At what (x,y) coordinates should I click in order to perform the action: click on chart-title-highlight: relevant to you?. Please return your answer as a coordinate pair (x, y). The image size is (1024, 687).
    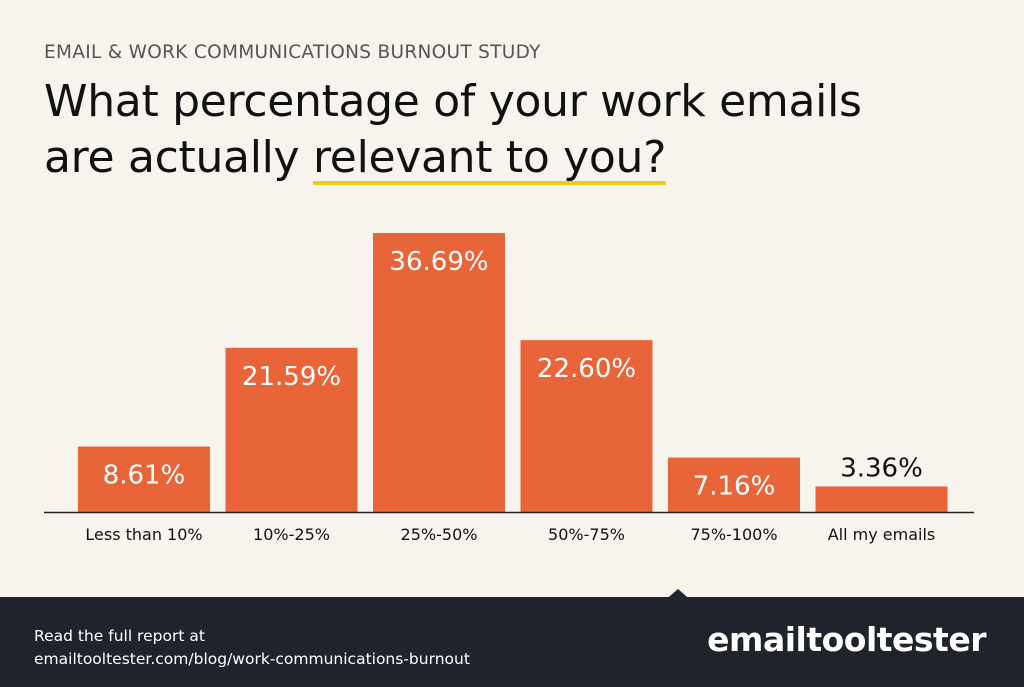
    Looking at the image, I should click on (489, 158).